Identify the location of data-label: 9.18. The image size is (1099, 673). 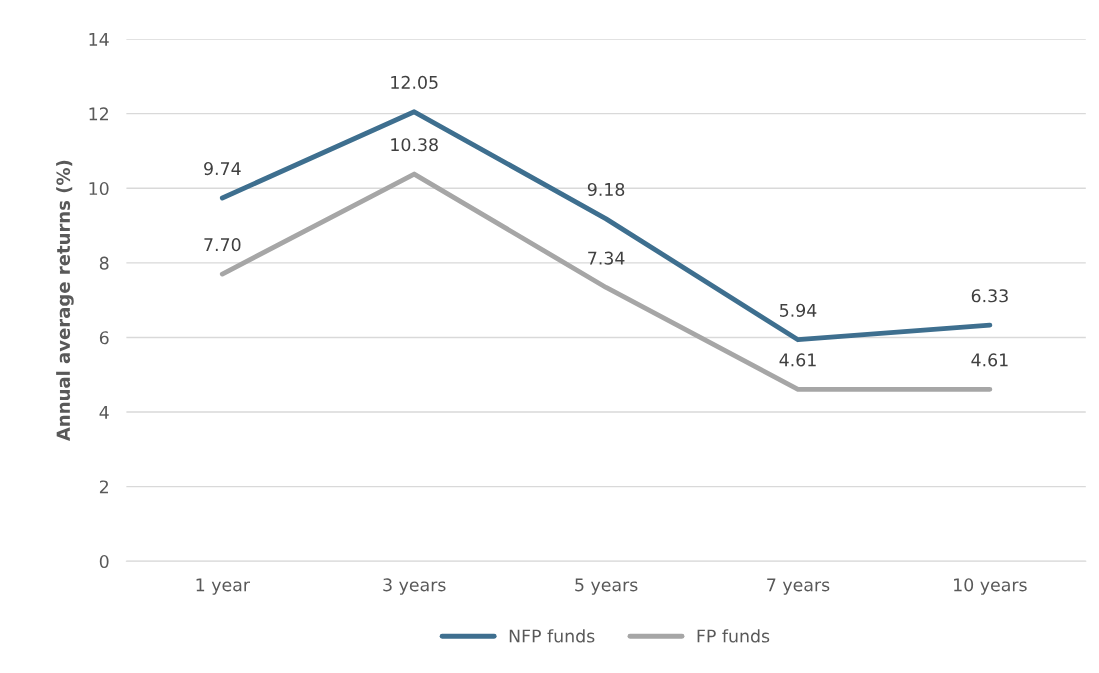
(606, 189).